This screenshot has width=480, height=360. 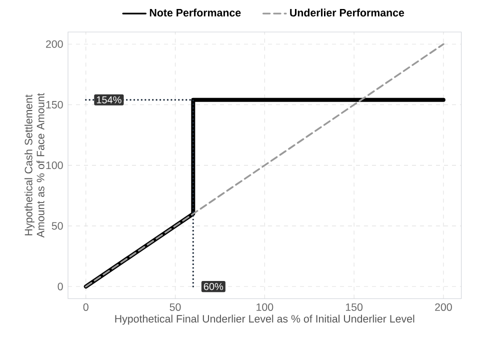 I want to click on x-tick-label: 200, so click(x=443, y=307).